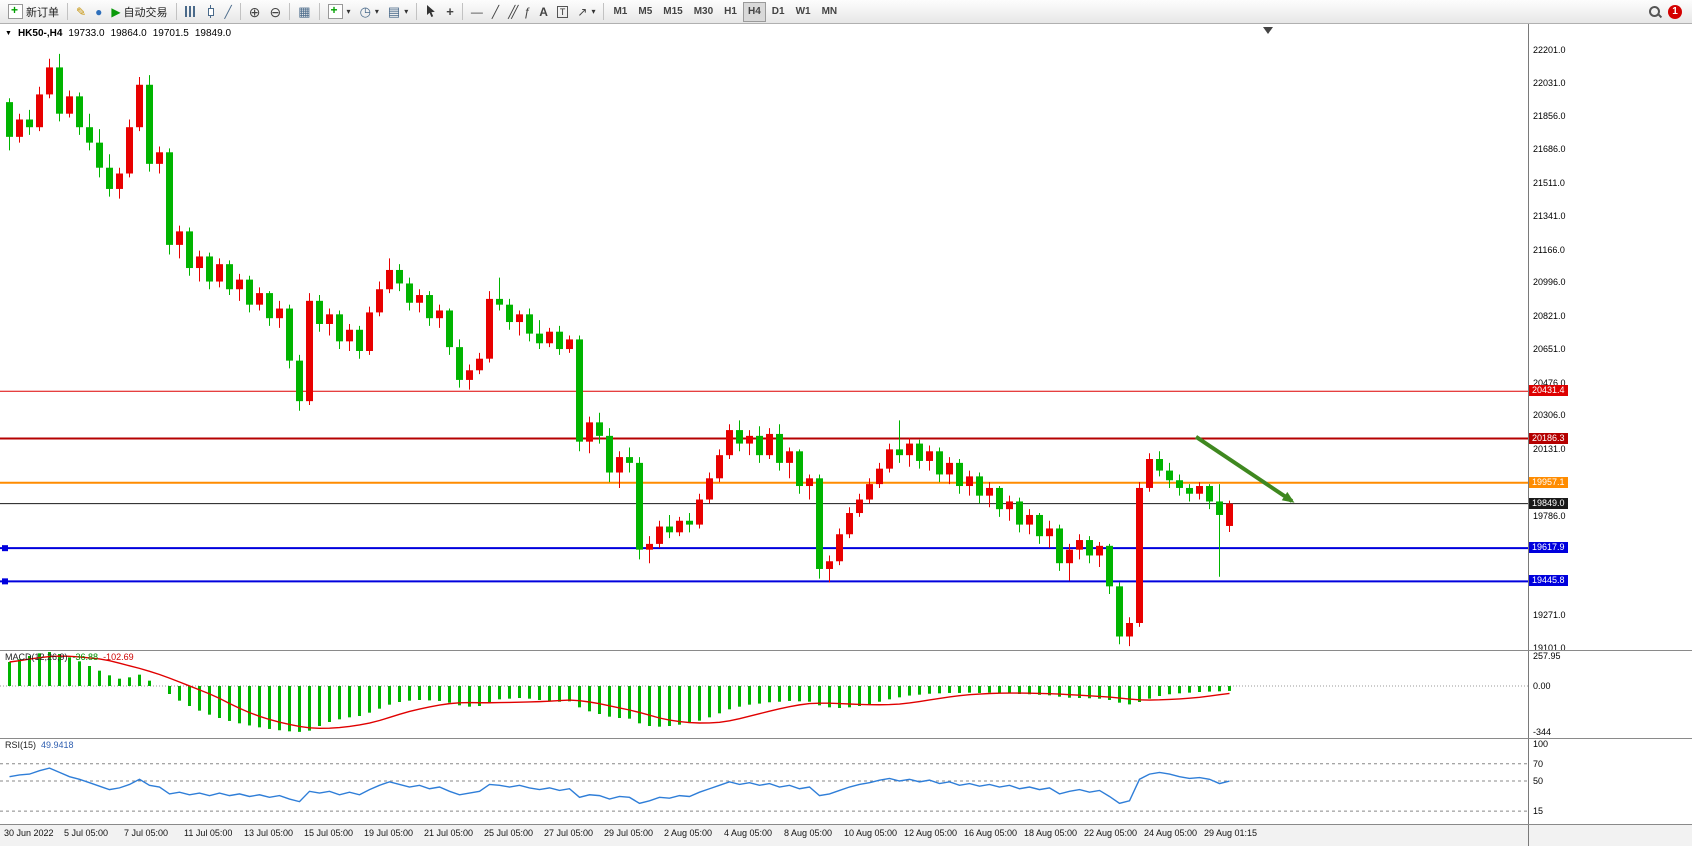  I want to click on channel-button: ╱╱, so click(511, 12).